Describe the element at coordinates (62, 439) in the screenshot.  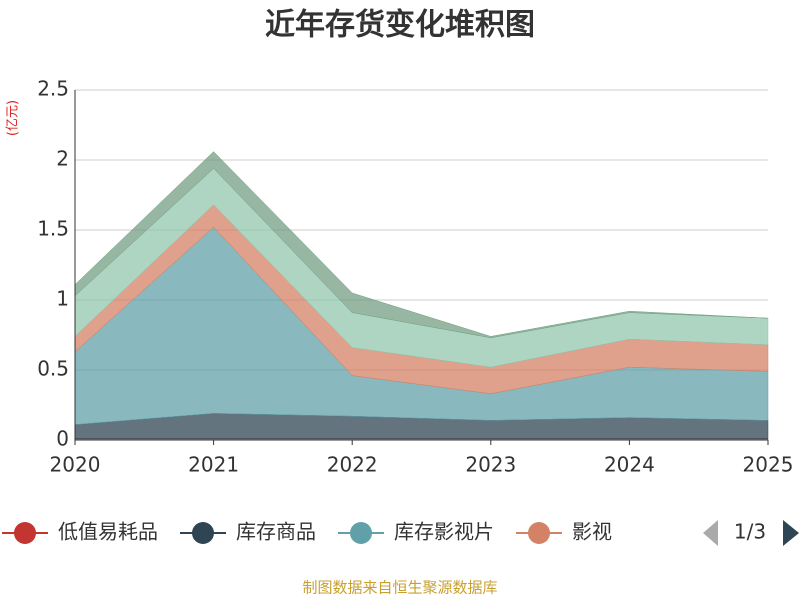
I see `y-tick-label: 0` at that location.